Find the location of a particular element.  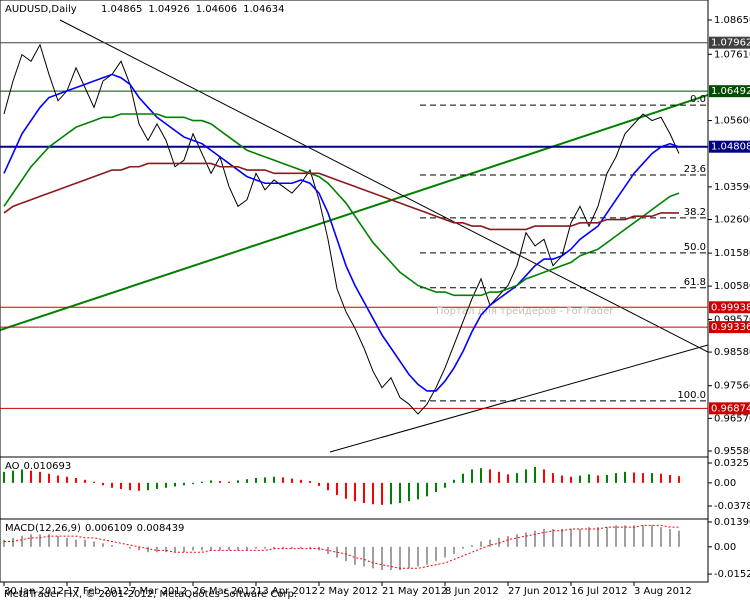

x-tick-label: 2 May 2012 is located at coordinates (348, 591).